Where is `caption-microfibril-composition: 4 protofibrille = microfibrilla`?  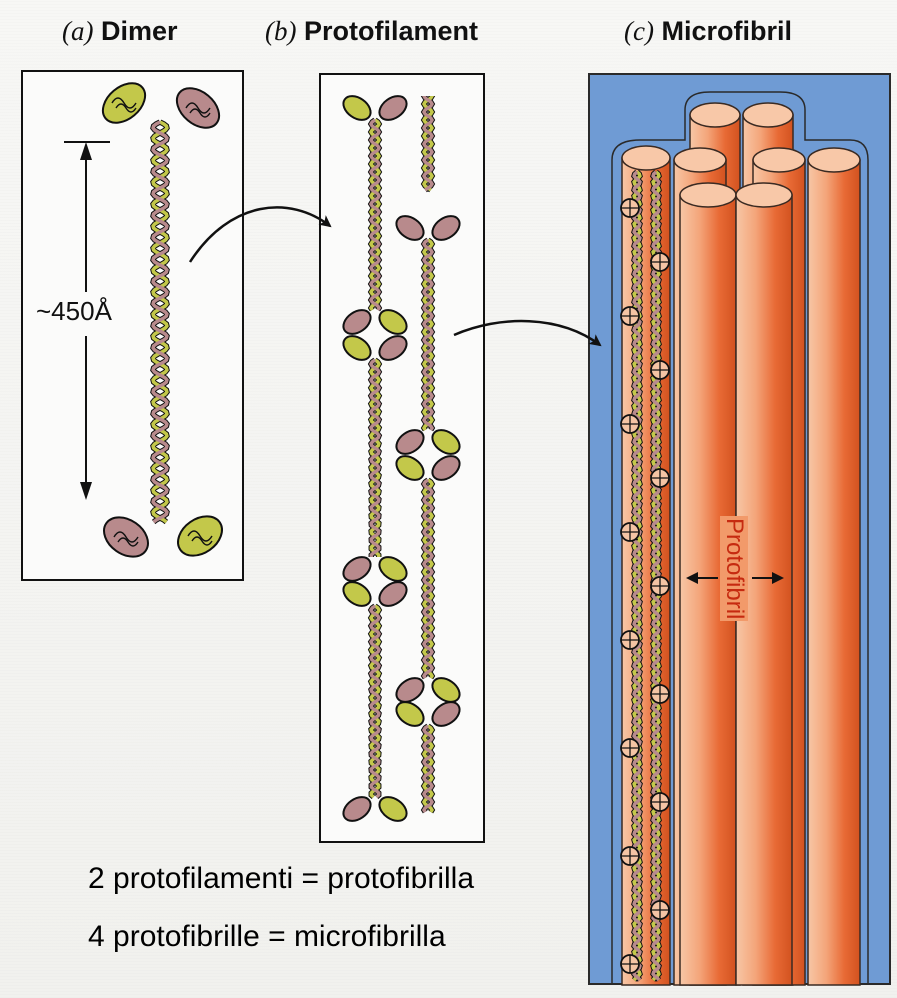
caption-microfibril-composition: 4 protofibrille = microfibrilla is located at coordinates (267, 936).